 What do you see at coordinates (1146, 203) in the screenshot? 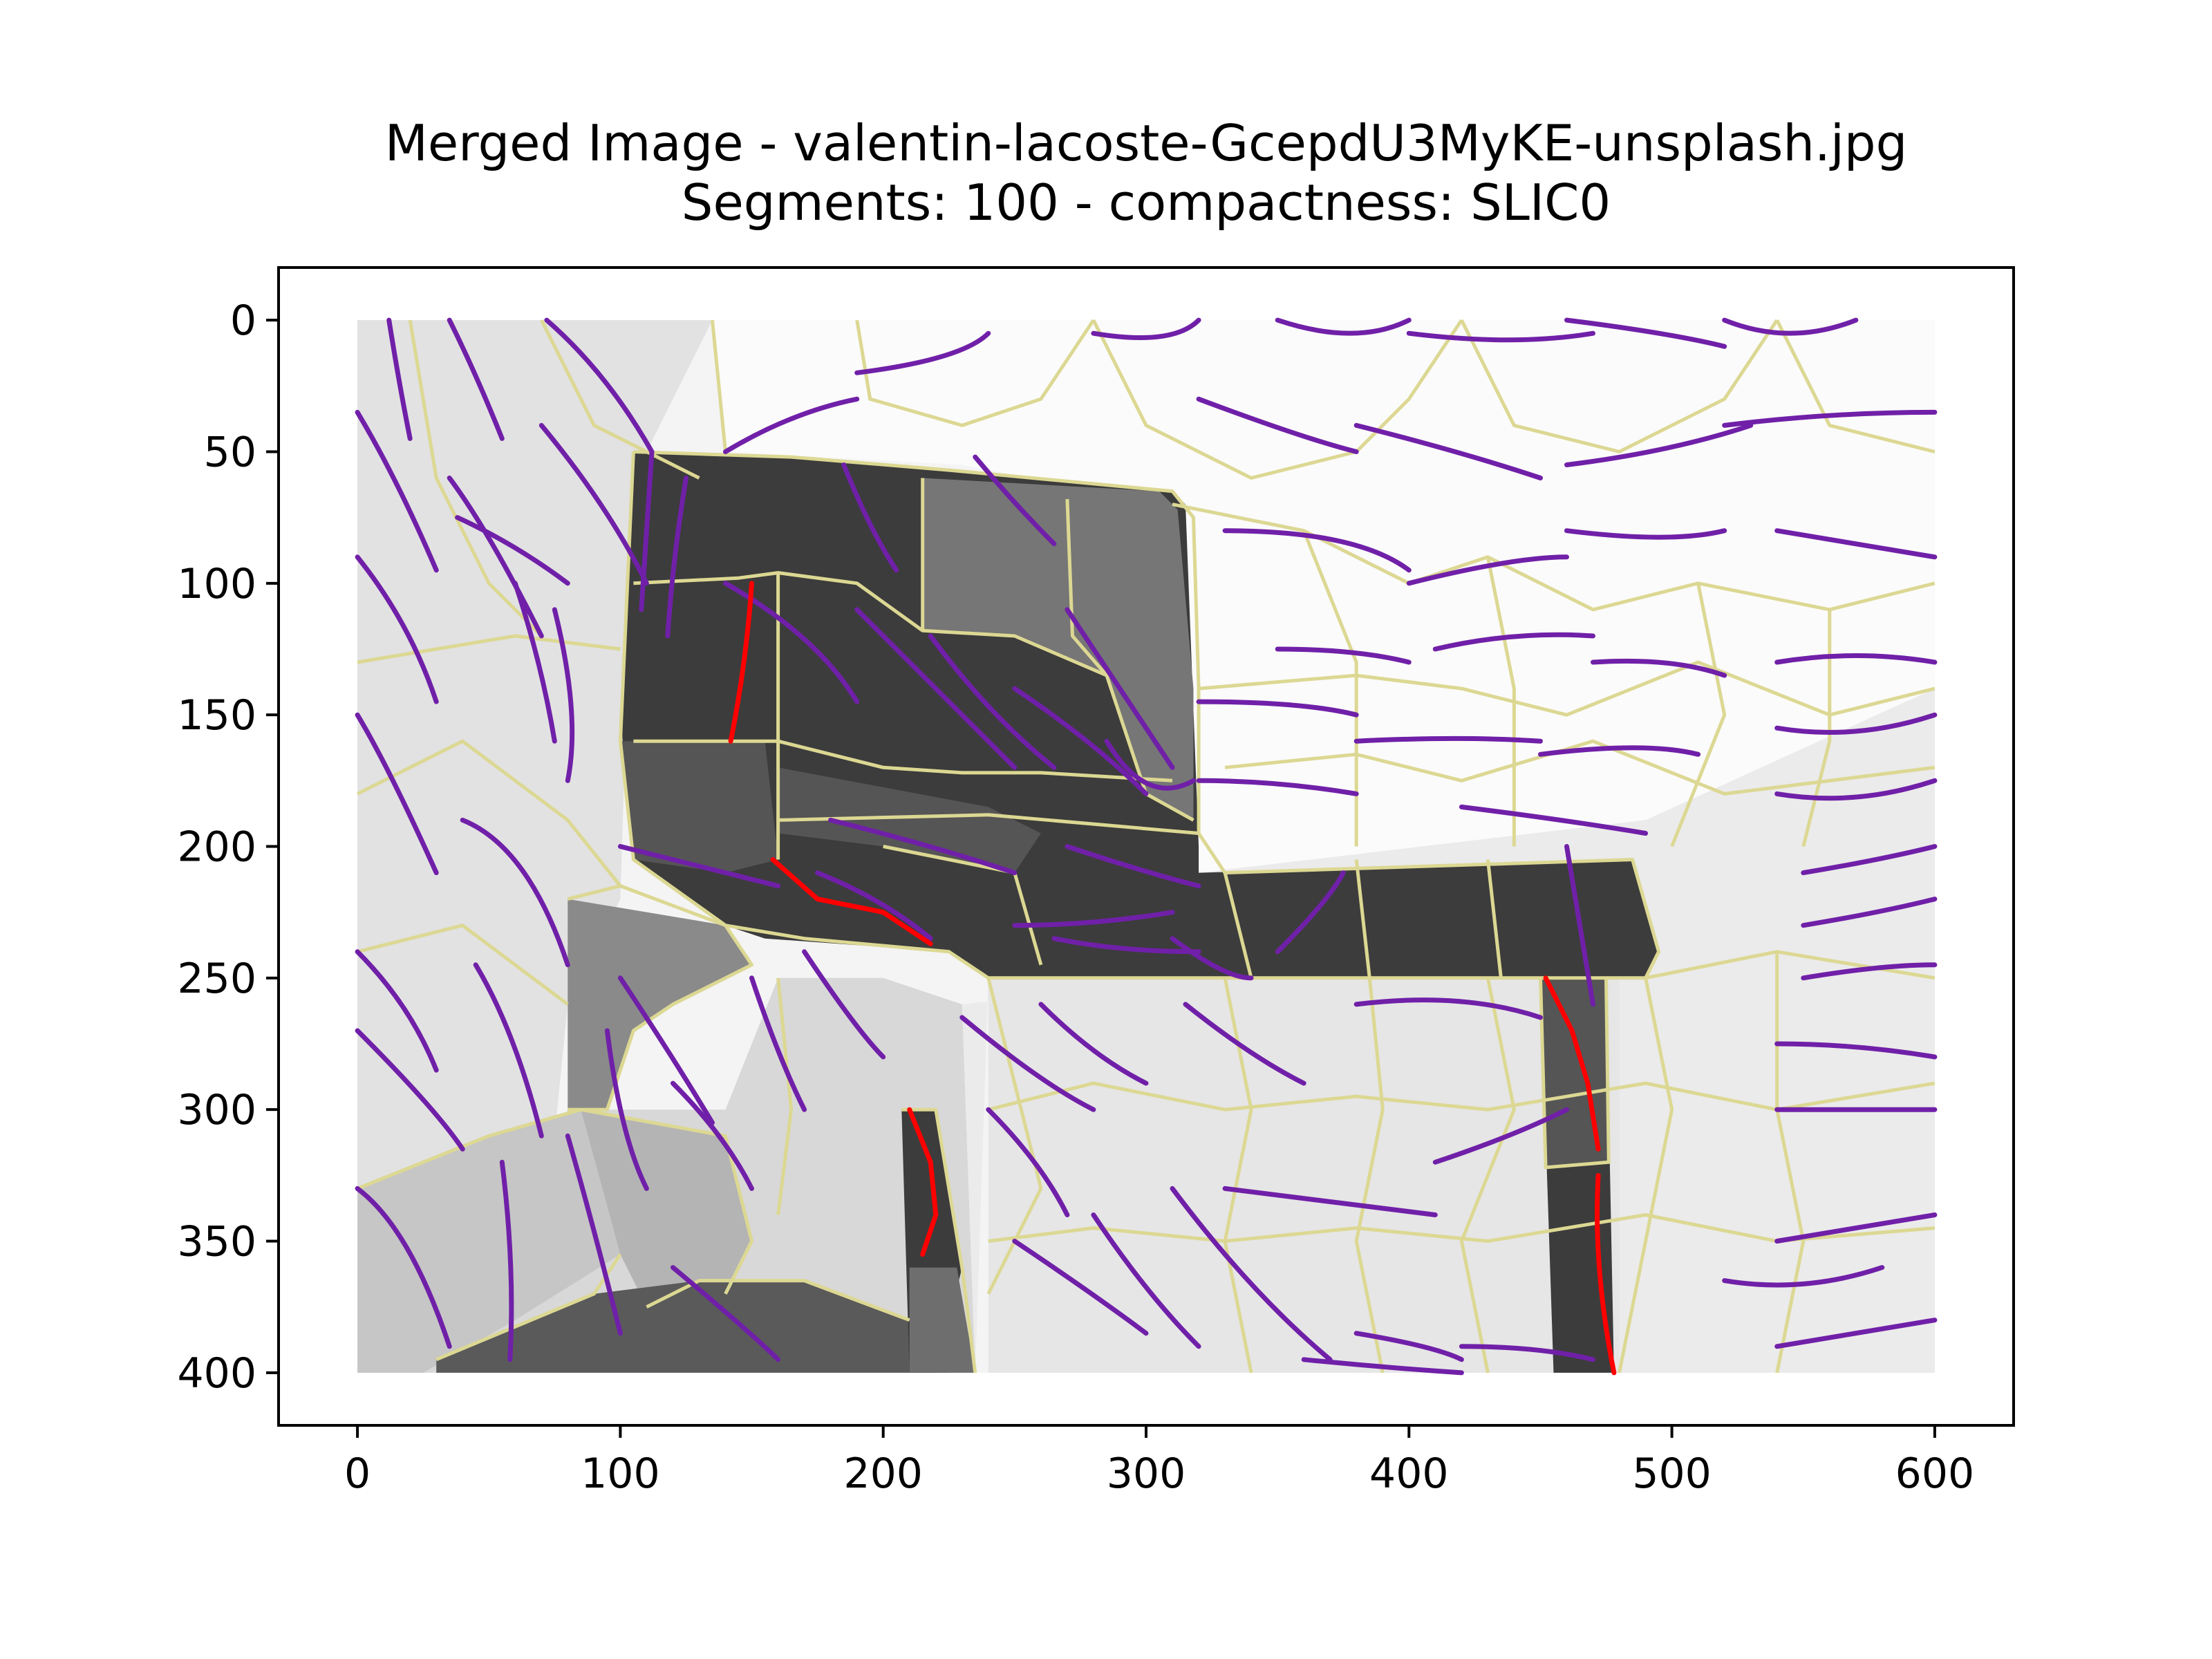
I see `chart-title-line-2: Segments: 100 - compactness: SLIC0` at bounding box center [1146, 203].